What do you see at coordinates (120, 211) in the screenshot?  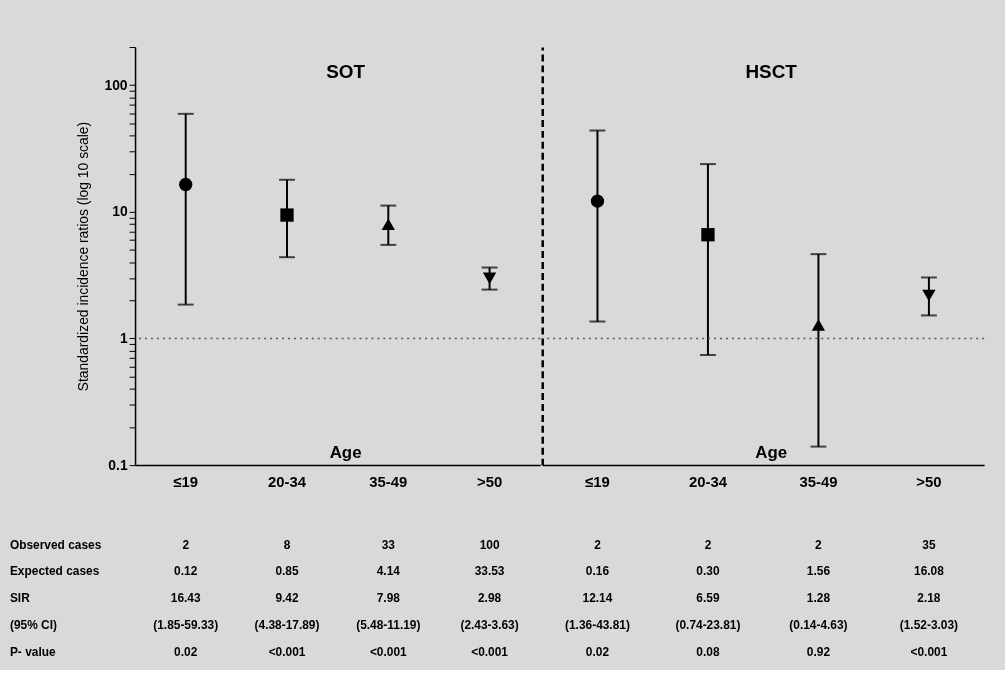 I see `y-tick-label: 10` at bounding box center [120, 211].